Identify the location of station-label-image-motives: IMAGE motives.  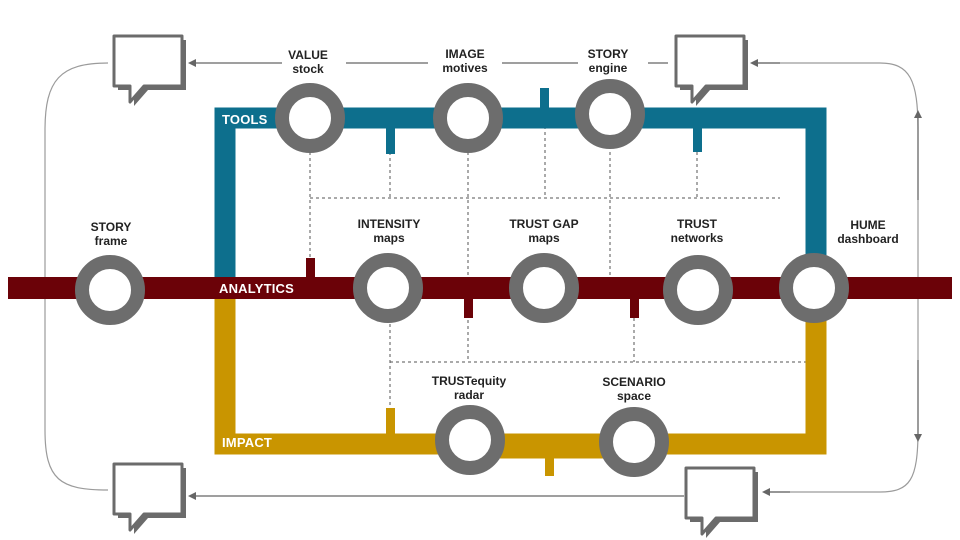
(465, 61).